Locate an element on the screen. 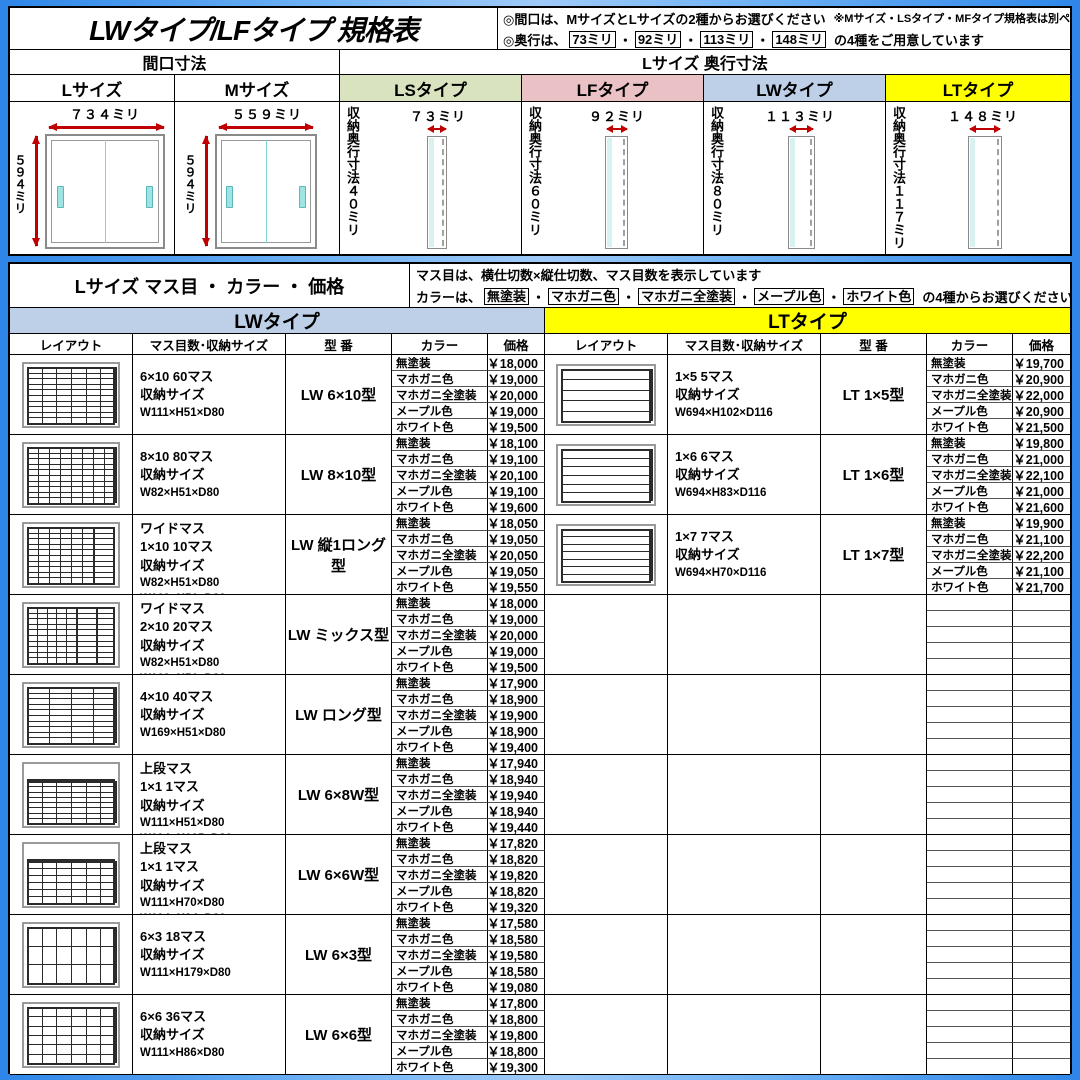  price-cell: ￥21,000 is located at coordinates (1041, 459).